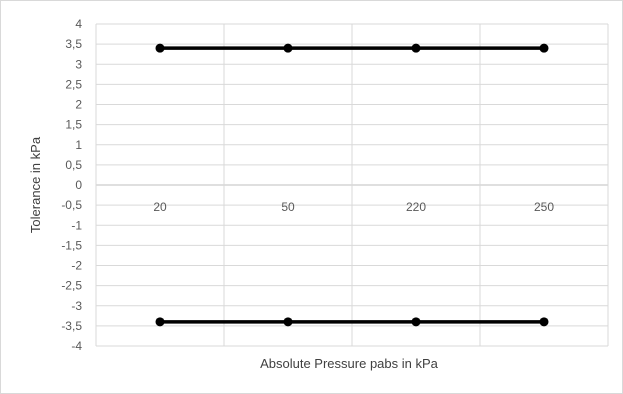 This screenshot has height=394, width=623. I want to click on y-tick-label: -4, so click(76, 346).